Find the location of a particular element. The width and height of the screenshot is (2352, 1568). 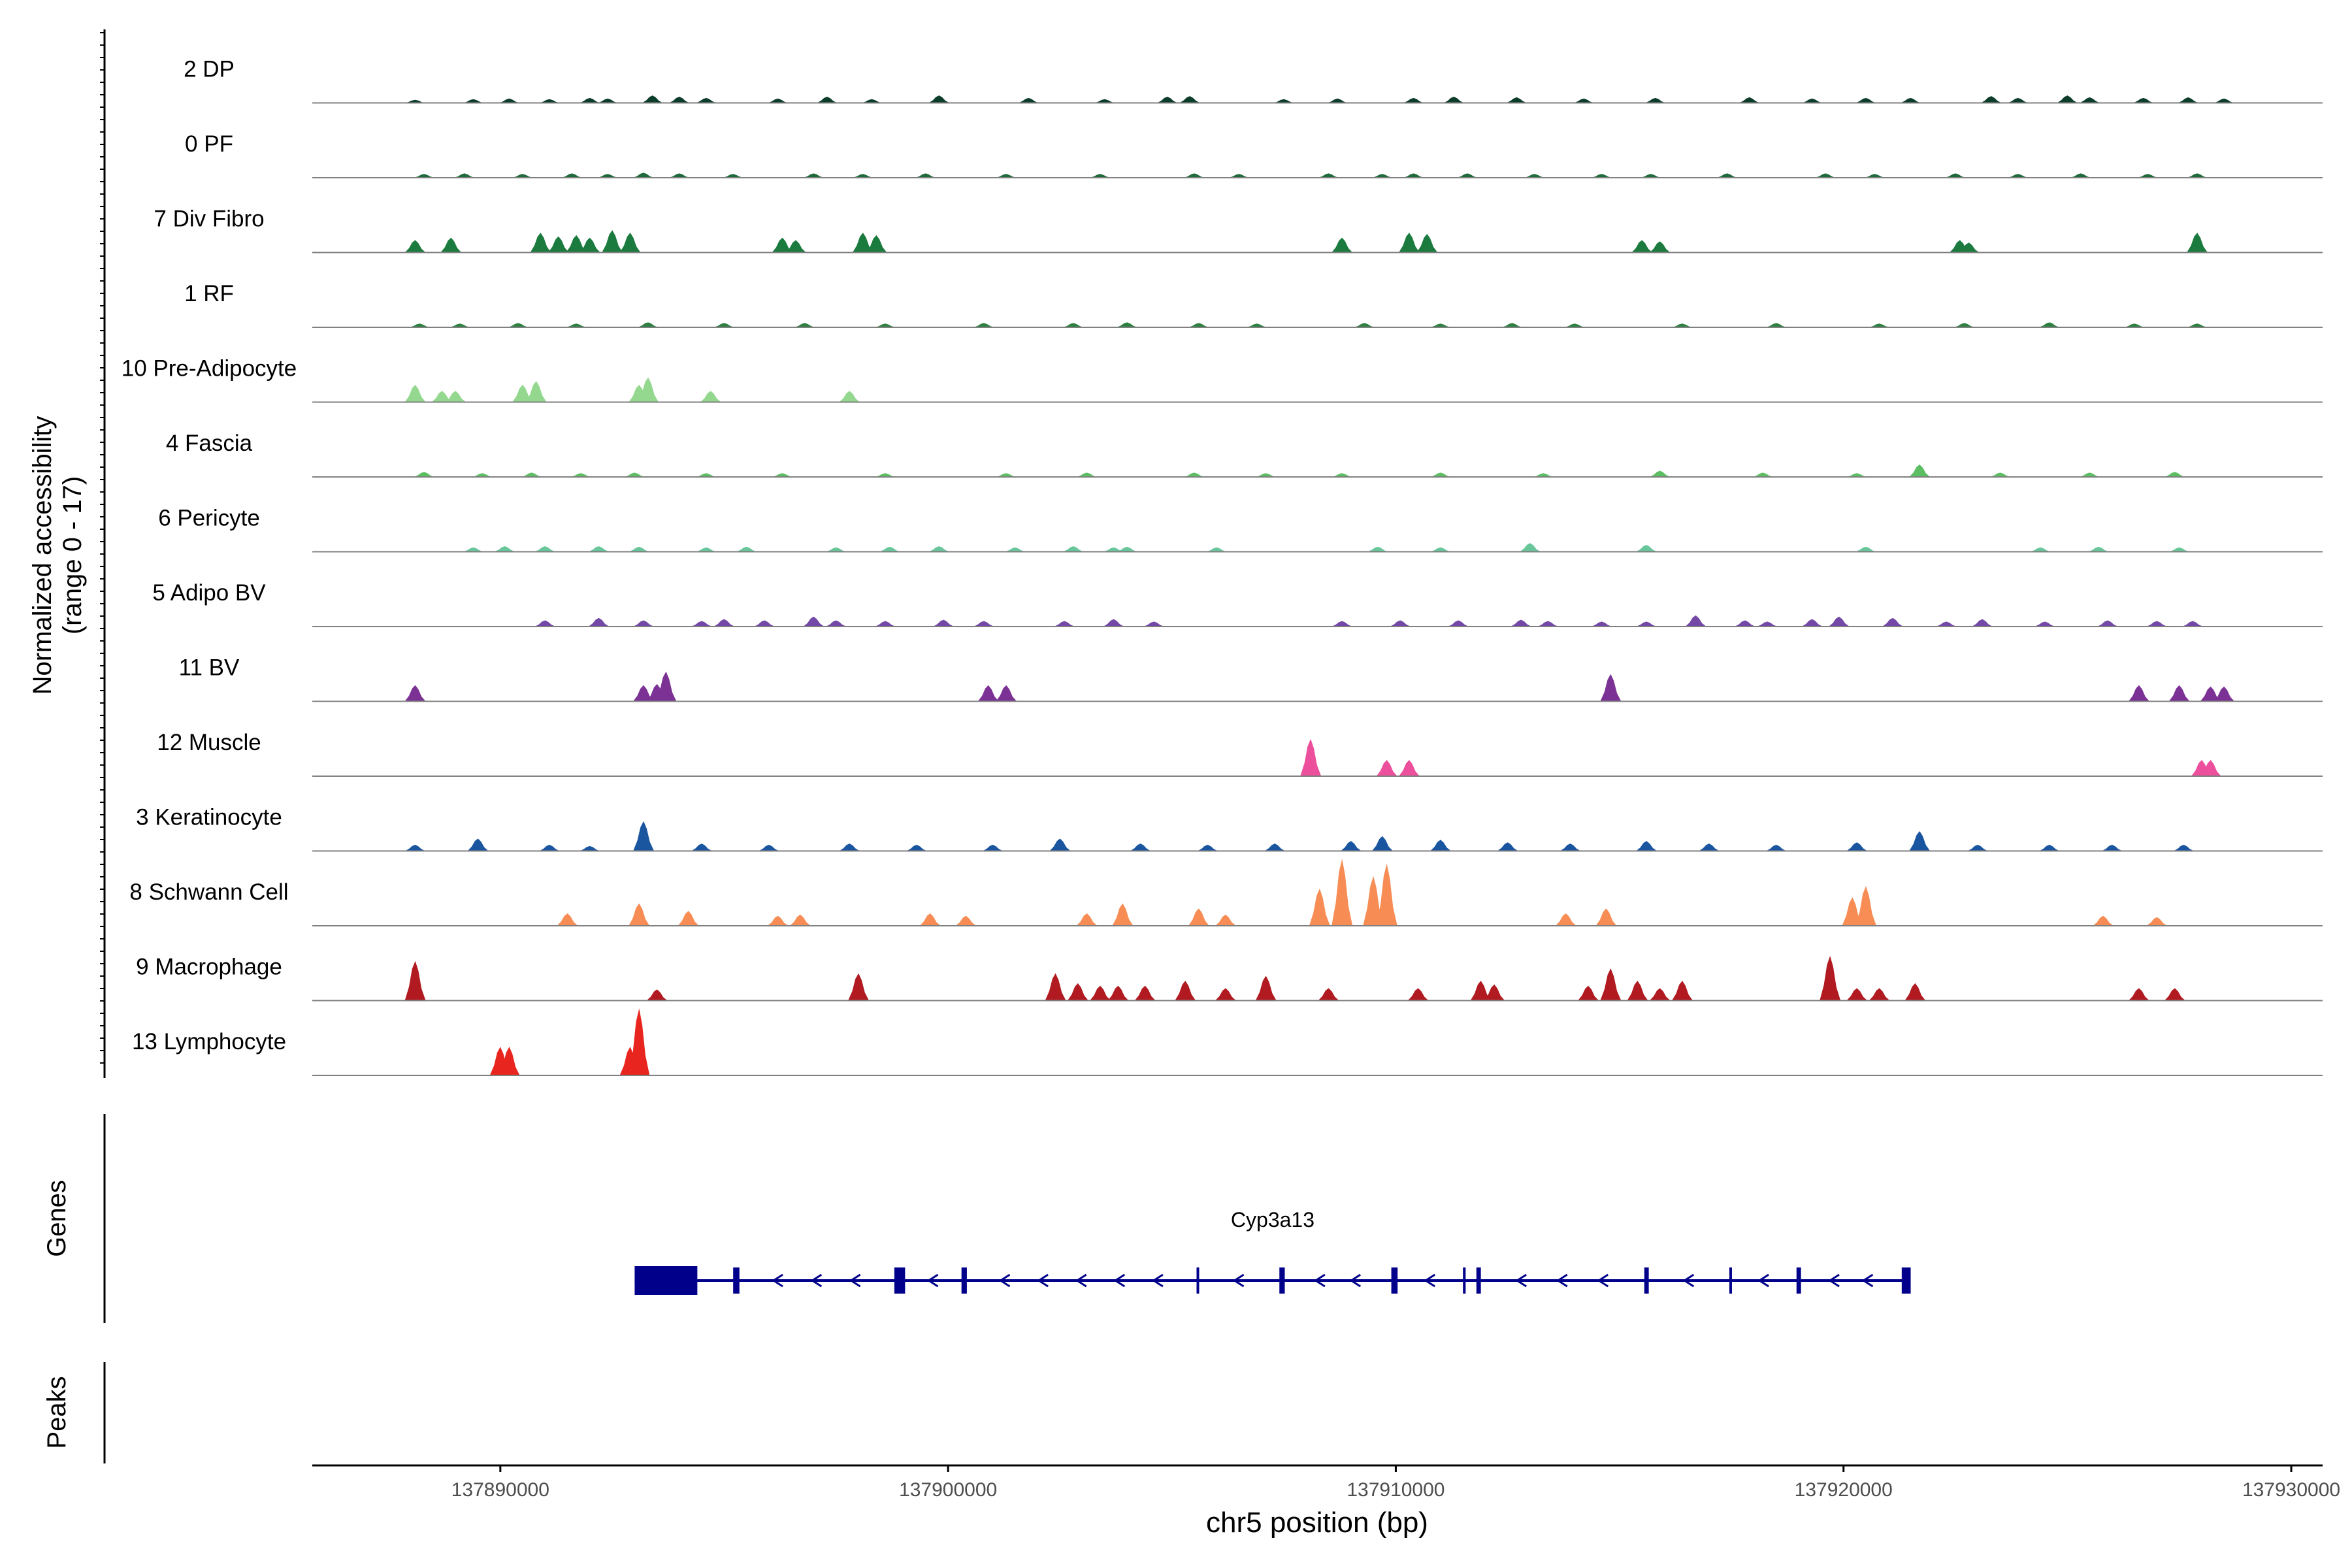

x-axis-tick-label: 137930000 is located at coordinates (2291, 1490).